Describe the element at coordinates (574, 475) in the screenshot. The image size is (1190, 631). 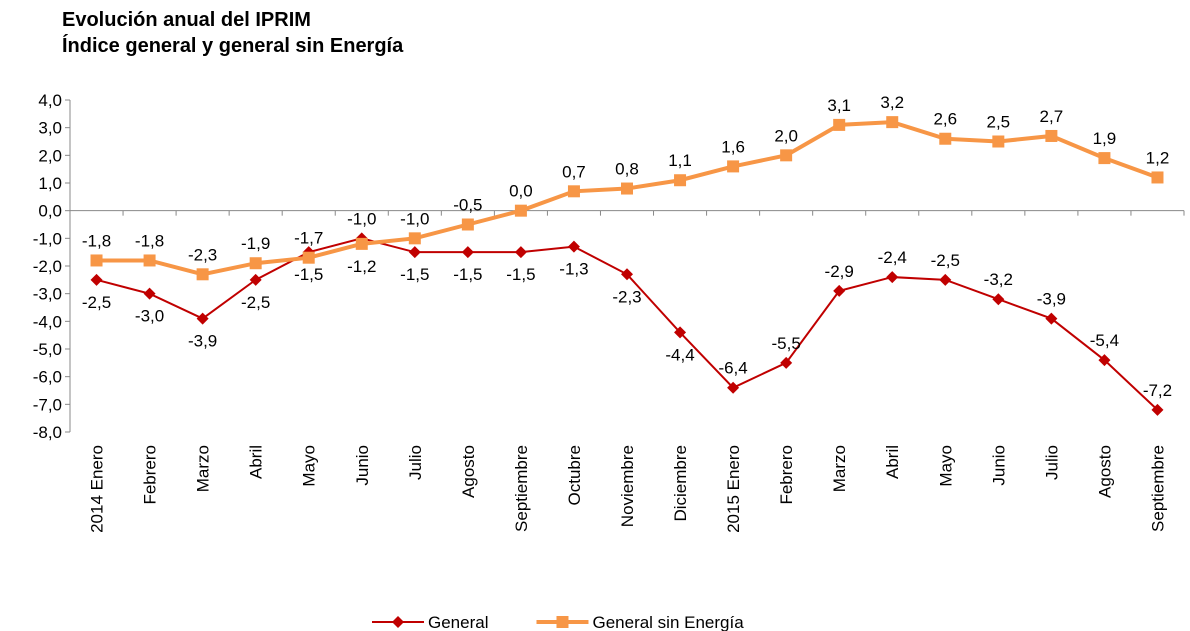
I see `x-tick-label: Octubre` at that location.